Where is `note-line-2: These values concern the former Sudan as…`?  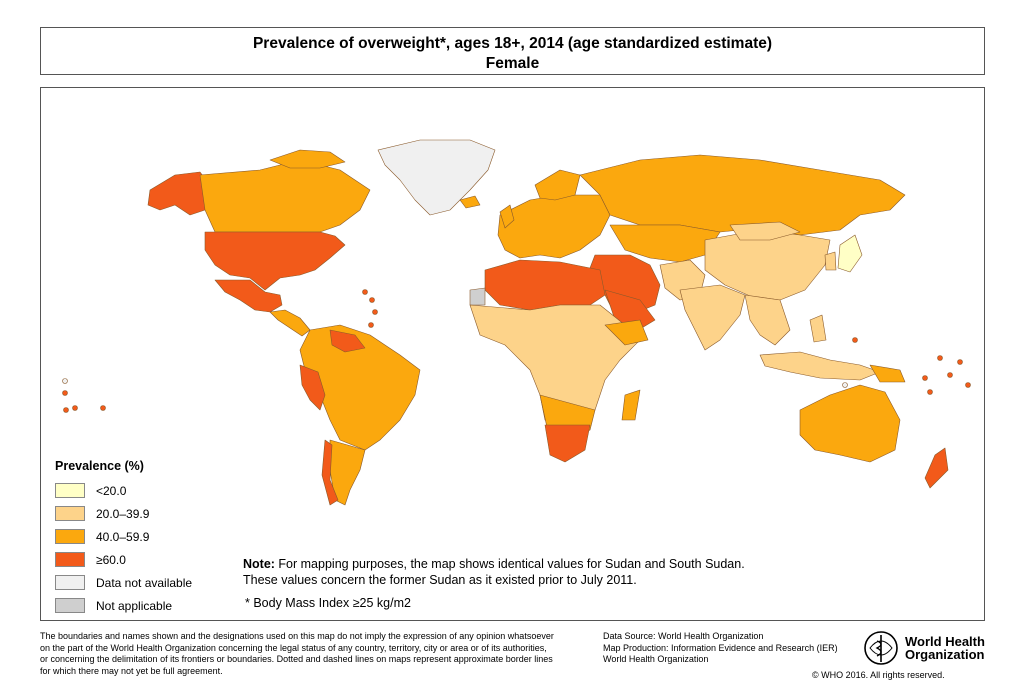 note-line-2: These values concern the former Sudan as… is located at coordinates (440, 580).